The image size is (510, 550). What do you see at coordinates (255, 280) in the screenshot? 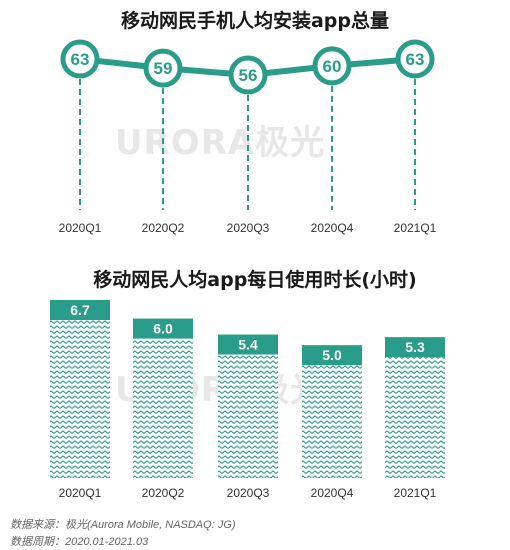
I see `chart2-title: 移动网民人均app每日使用时长(小时)` at bounding box center [255, 280].